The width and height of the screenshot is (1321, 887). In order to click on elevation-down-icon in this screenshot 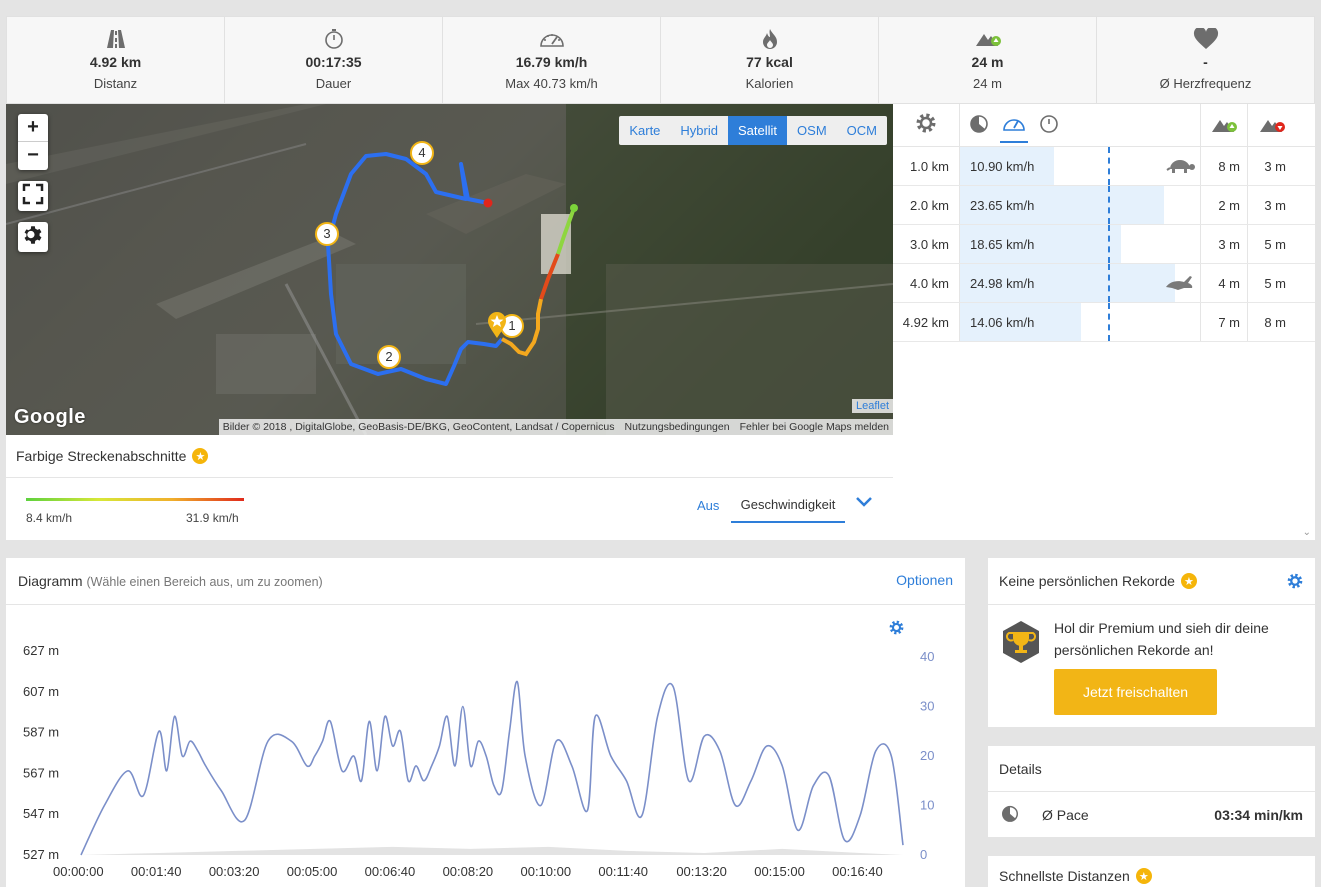, I will do `click(1272, 125)`.